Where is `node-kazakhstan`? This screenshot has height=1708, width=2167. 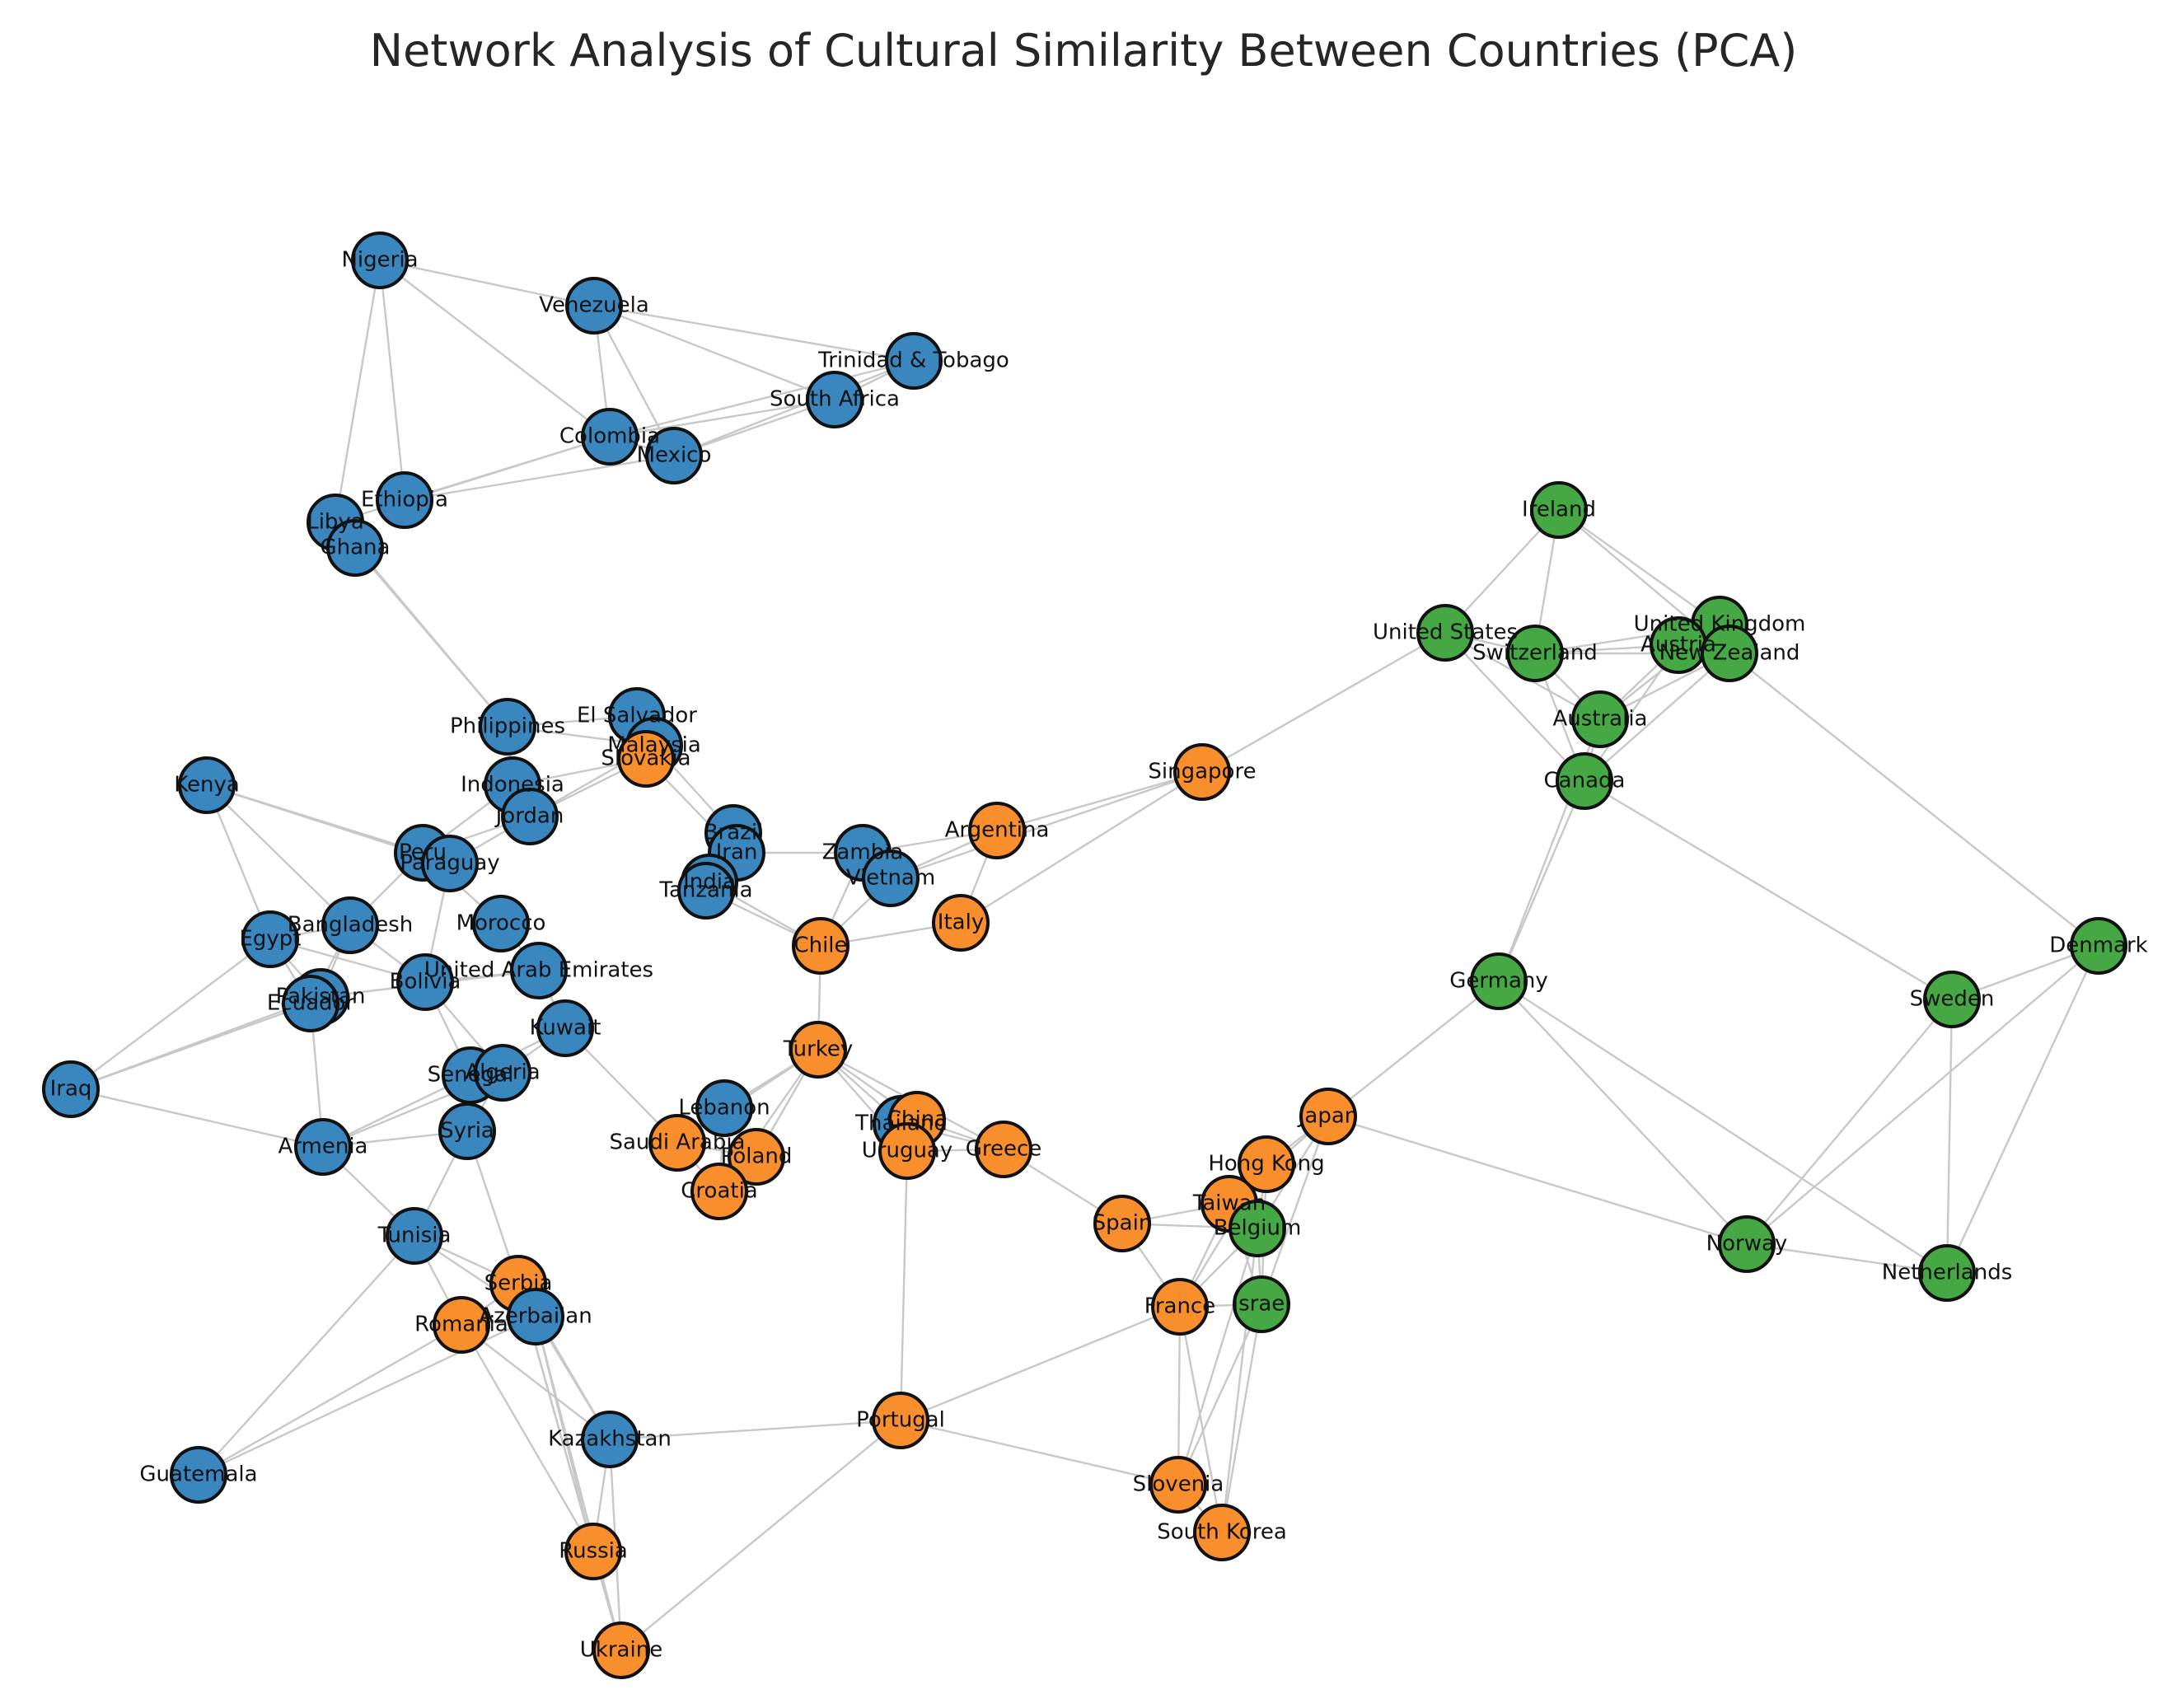 node-kazakhstan is located at coordinates (610, 1440).